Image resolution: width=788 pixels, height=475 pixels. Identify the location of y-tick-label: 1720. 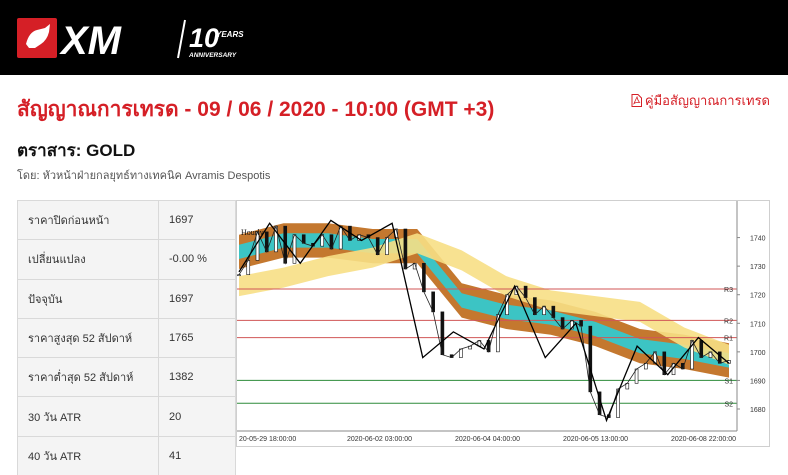
(758, 296).